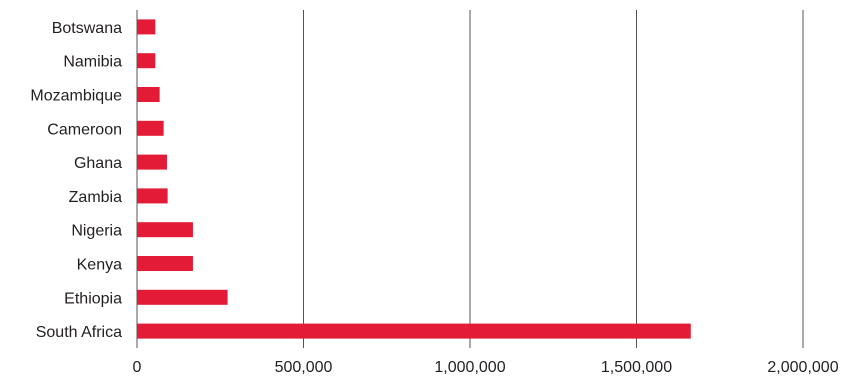  Describe the element at coordinates (96, 231) in the screenshot. I see `category-label: Nigeria` at that location.